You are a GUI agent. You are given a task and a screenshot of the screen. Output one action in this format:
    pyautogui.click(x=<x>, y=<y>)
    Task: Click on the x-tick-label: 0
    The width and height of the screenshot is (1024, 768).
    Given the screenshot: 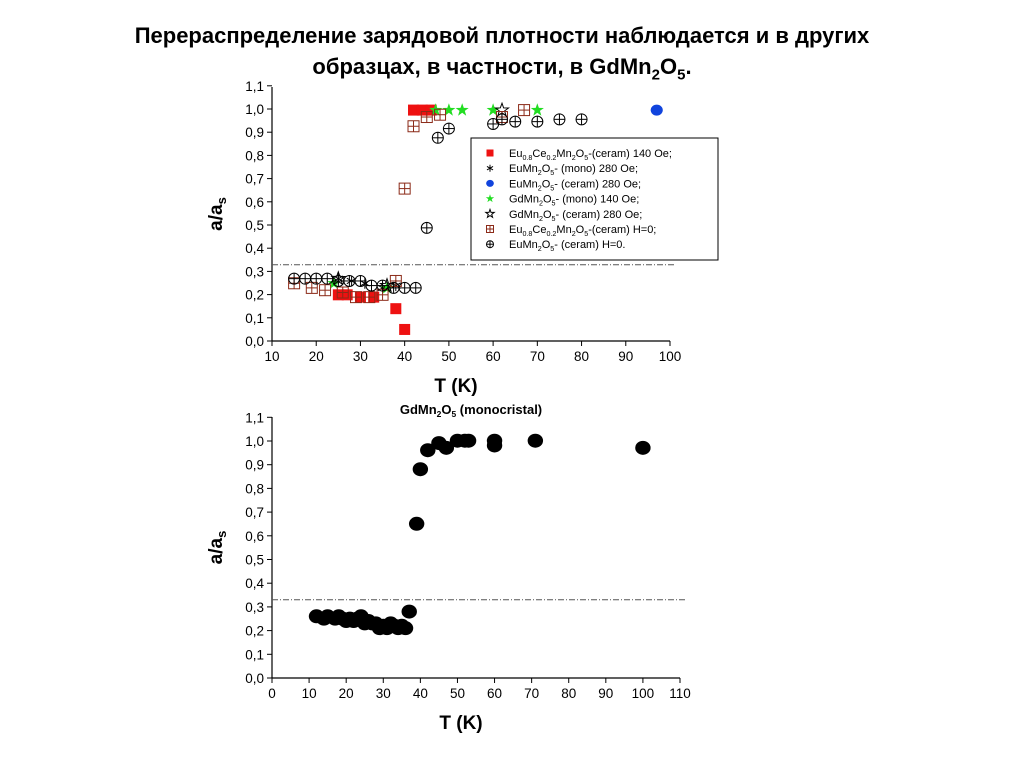 What is the action you would take?
    pyautogui.click(x=272, y=693)
    